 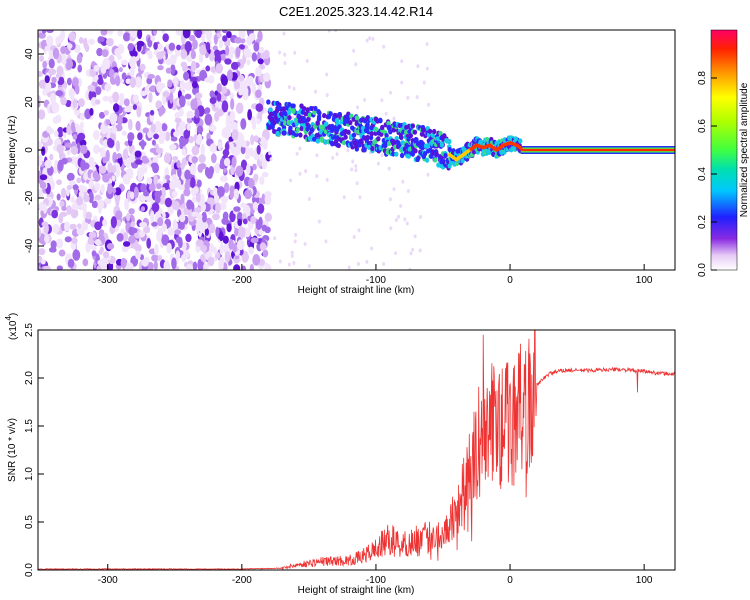 What do you see at coordinates (29, 474) in the screenshot?
I see `snr-y-tick-label: 1.0` at bounding box center [29, 474].